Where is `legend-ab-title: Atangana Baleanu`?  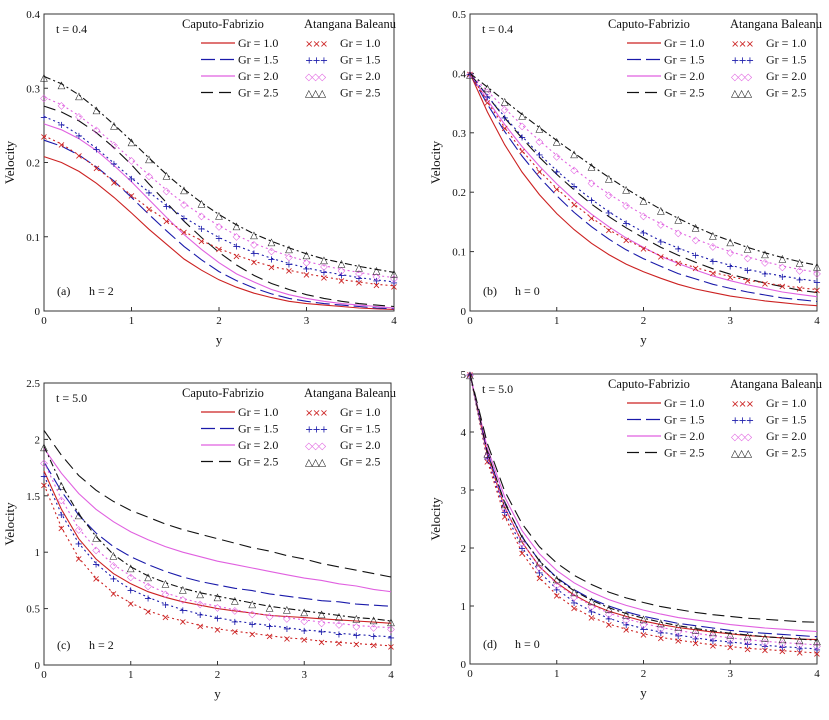 legend-ab-title: Atangana Baleanu is located at coordinates (350, 393).